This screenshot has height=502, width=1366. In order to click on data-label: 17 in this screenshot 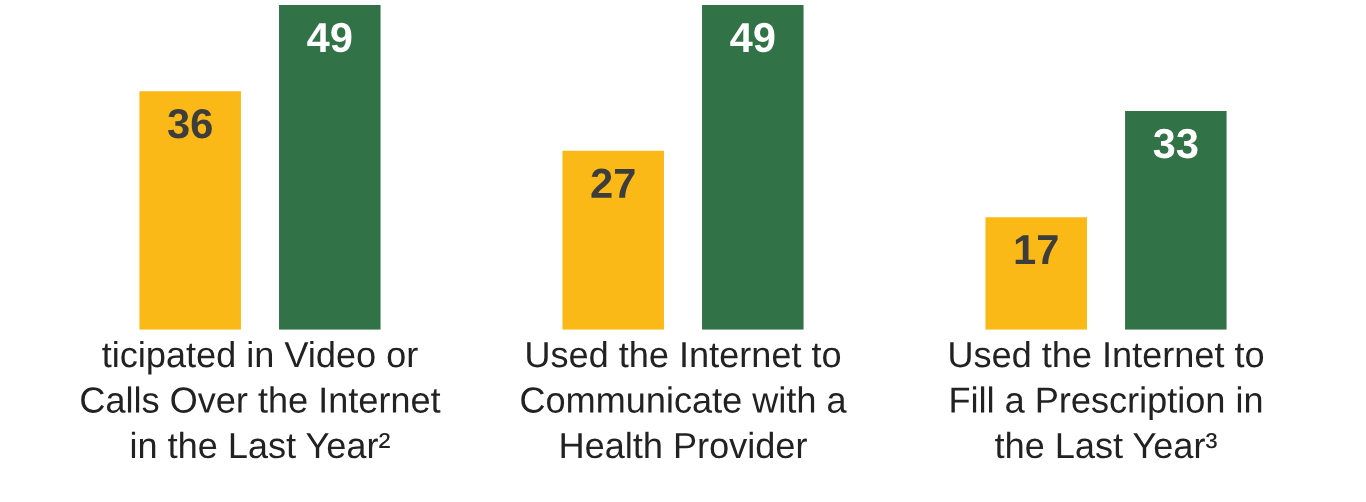, I will do `click(1036, 249)`.